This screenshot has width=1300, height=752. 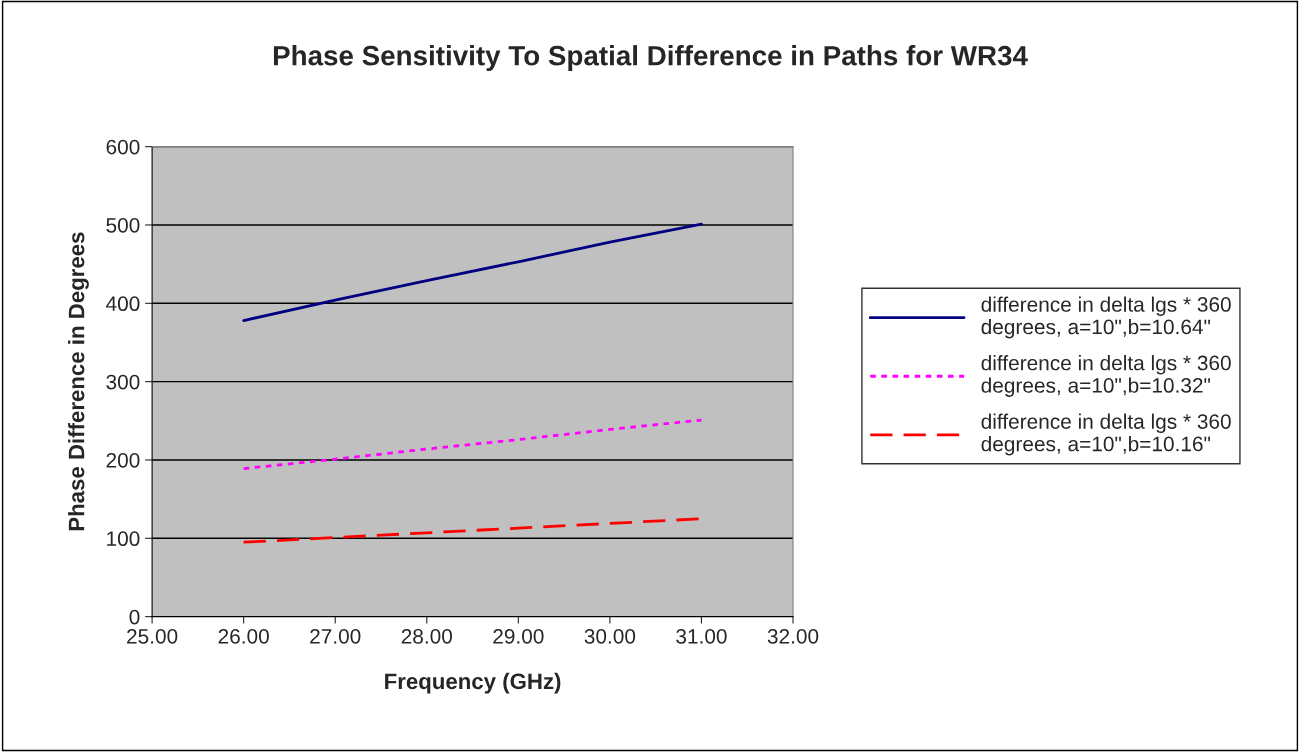 What do you see at coordinates (123, 460) in the screenshot?
I see `y-tick-label: 200` at bounding box center [123, 460].